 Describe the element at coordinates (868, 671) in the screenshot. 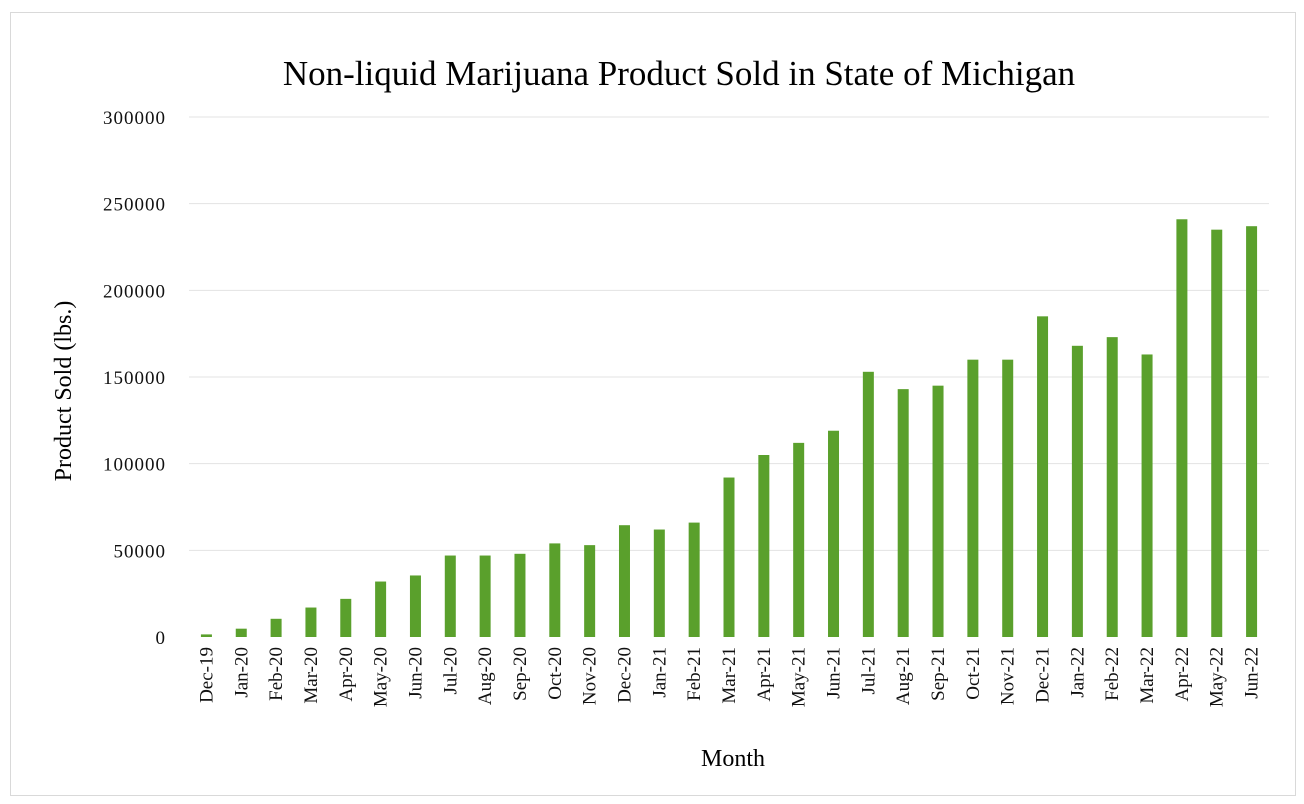

I see `x-tick-label: Jul-21` at that location.